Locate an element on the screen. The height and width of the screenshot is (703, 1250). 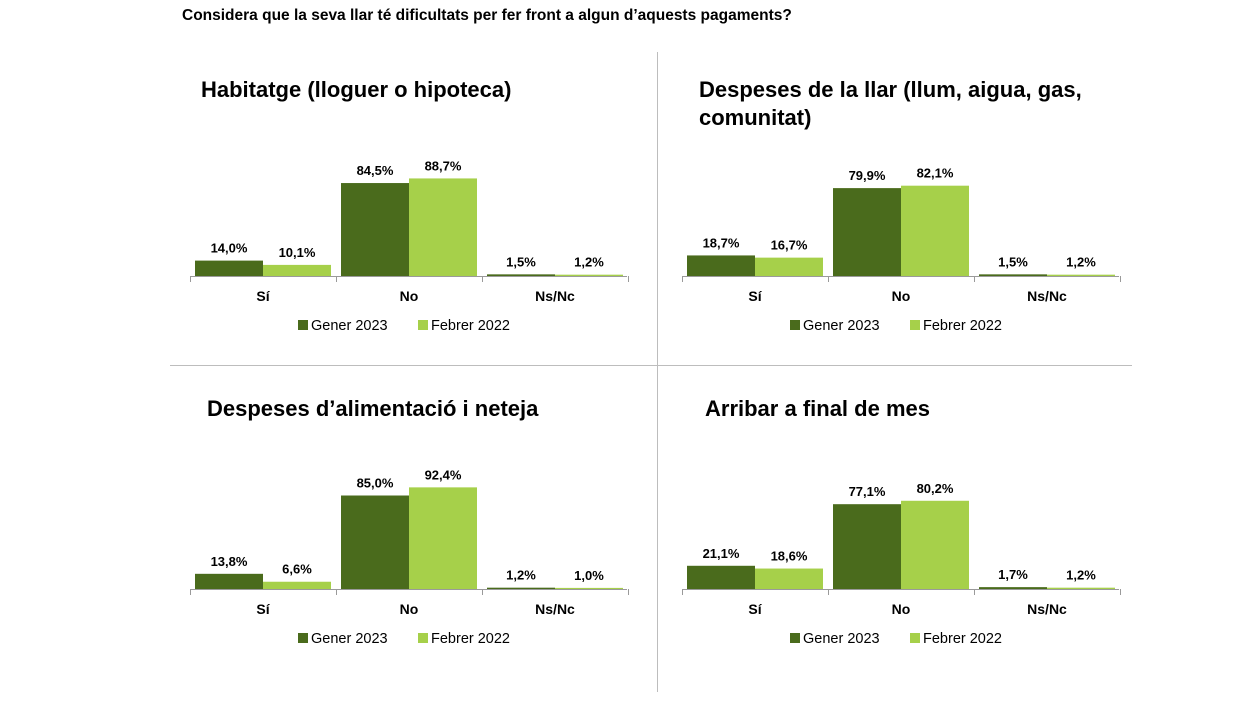
chart-title-text: Arribar a final de mes is located at coordinates (817, 408).